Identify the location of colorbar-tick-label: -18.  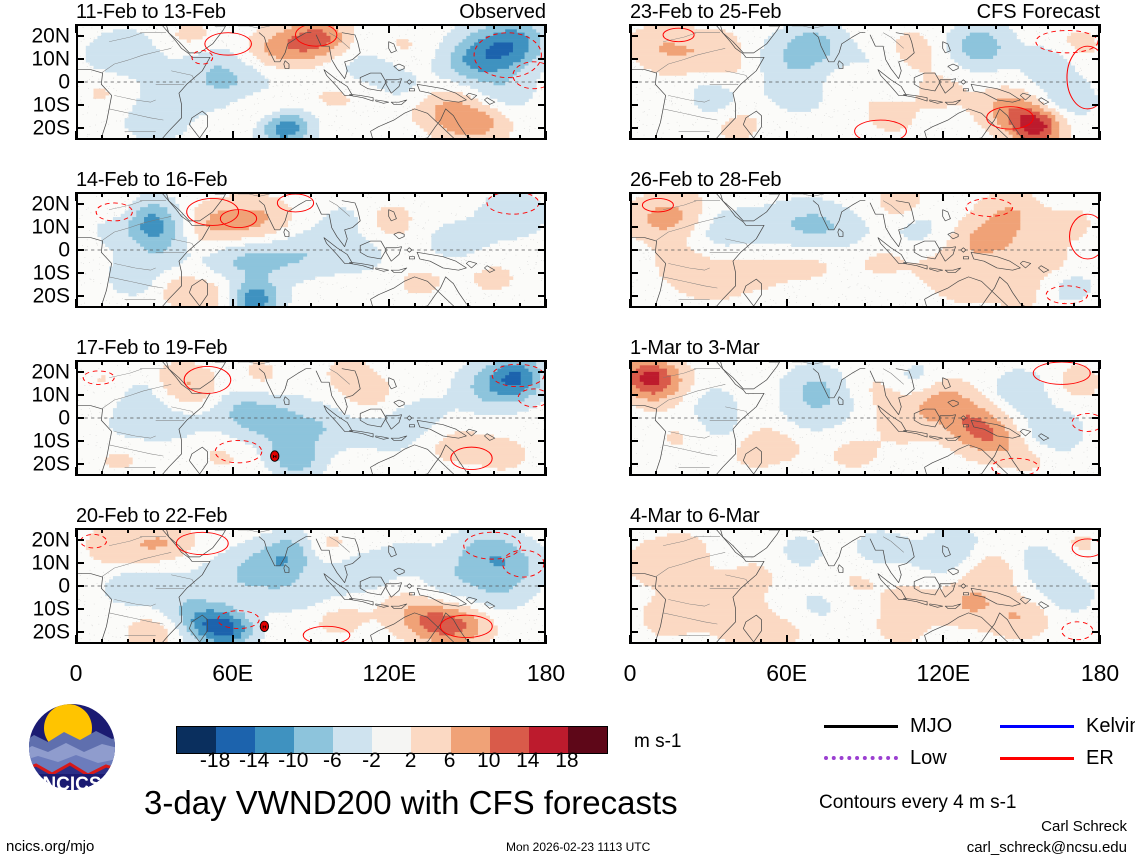
(215, 760).